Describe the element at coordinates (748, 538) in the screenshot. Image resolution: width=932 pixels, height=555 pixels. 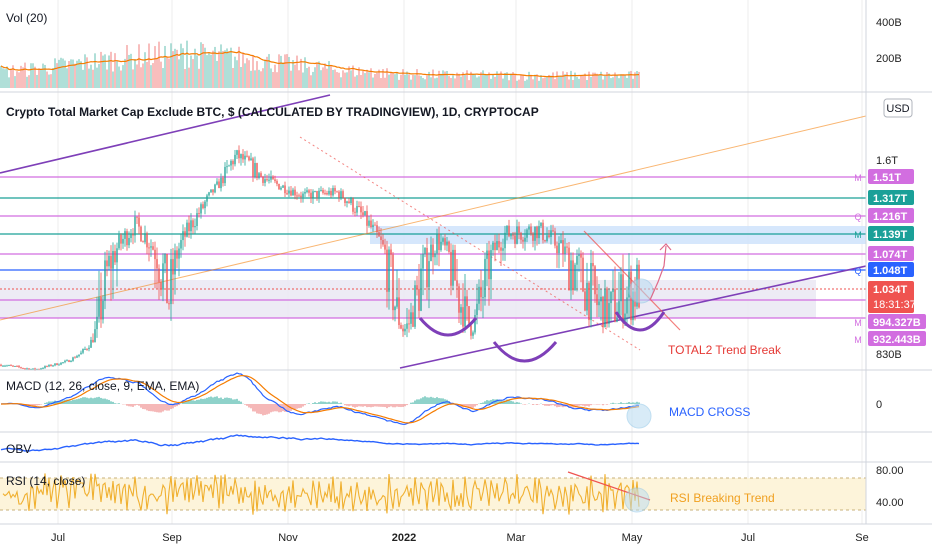
I see `x-tick-label: Jul` at that location.